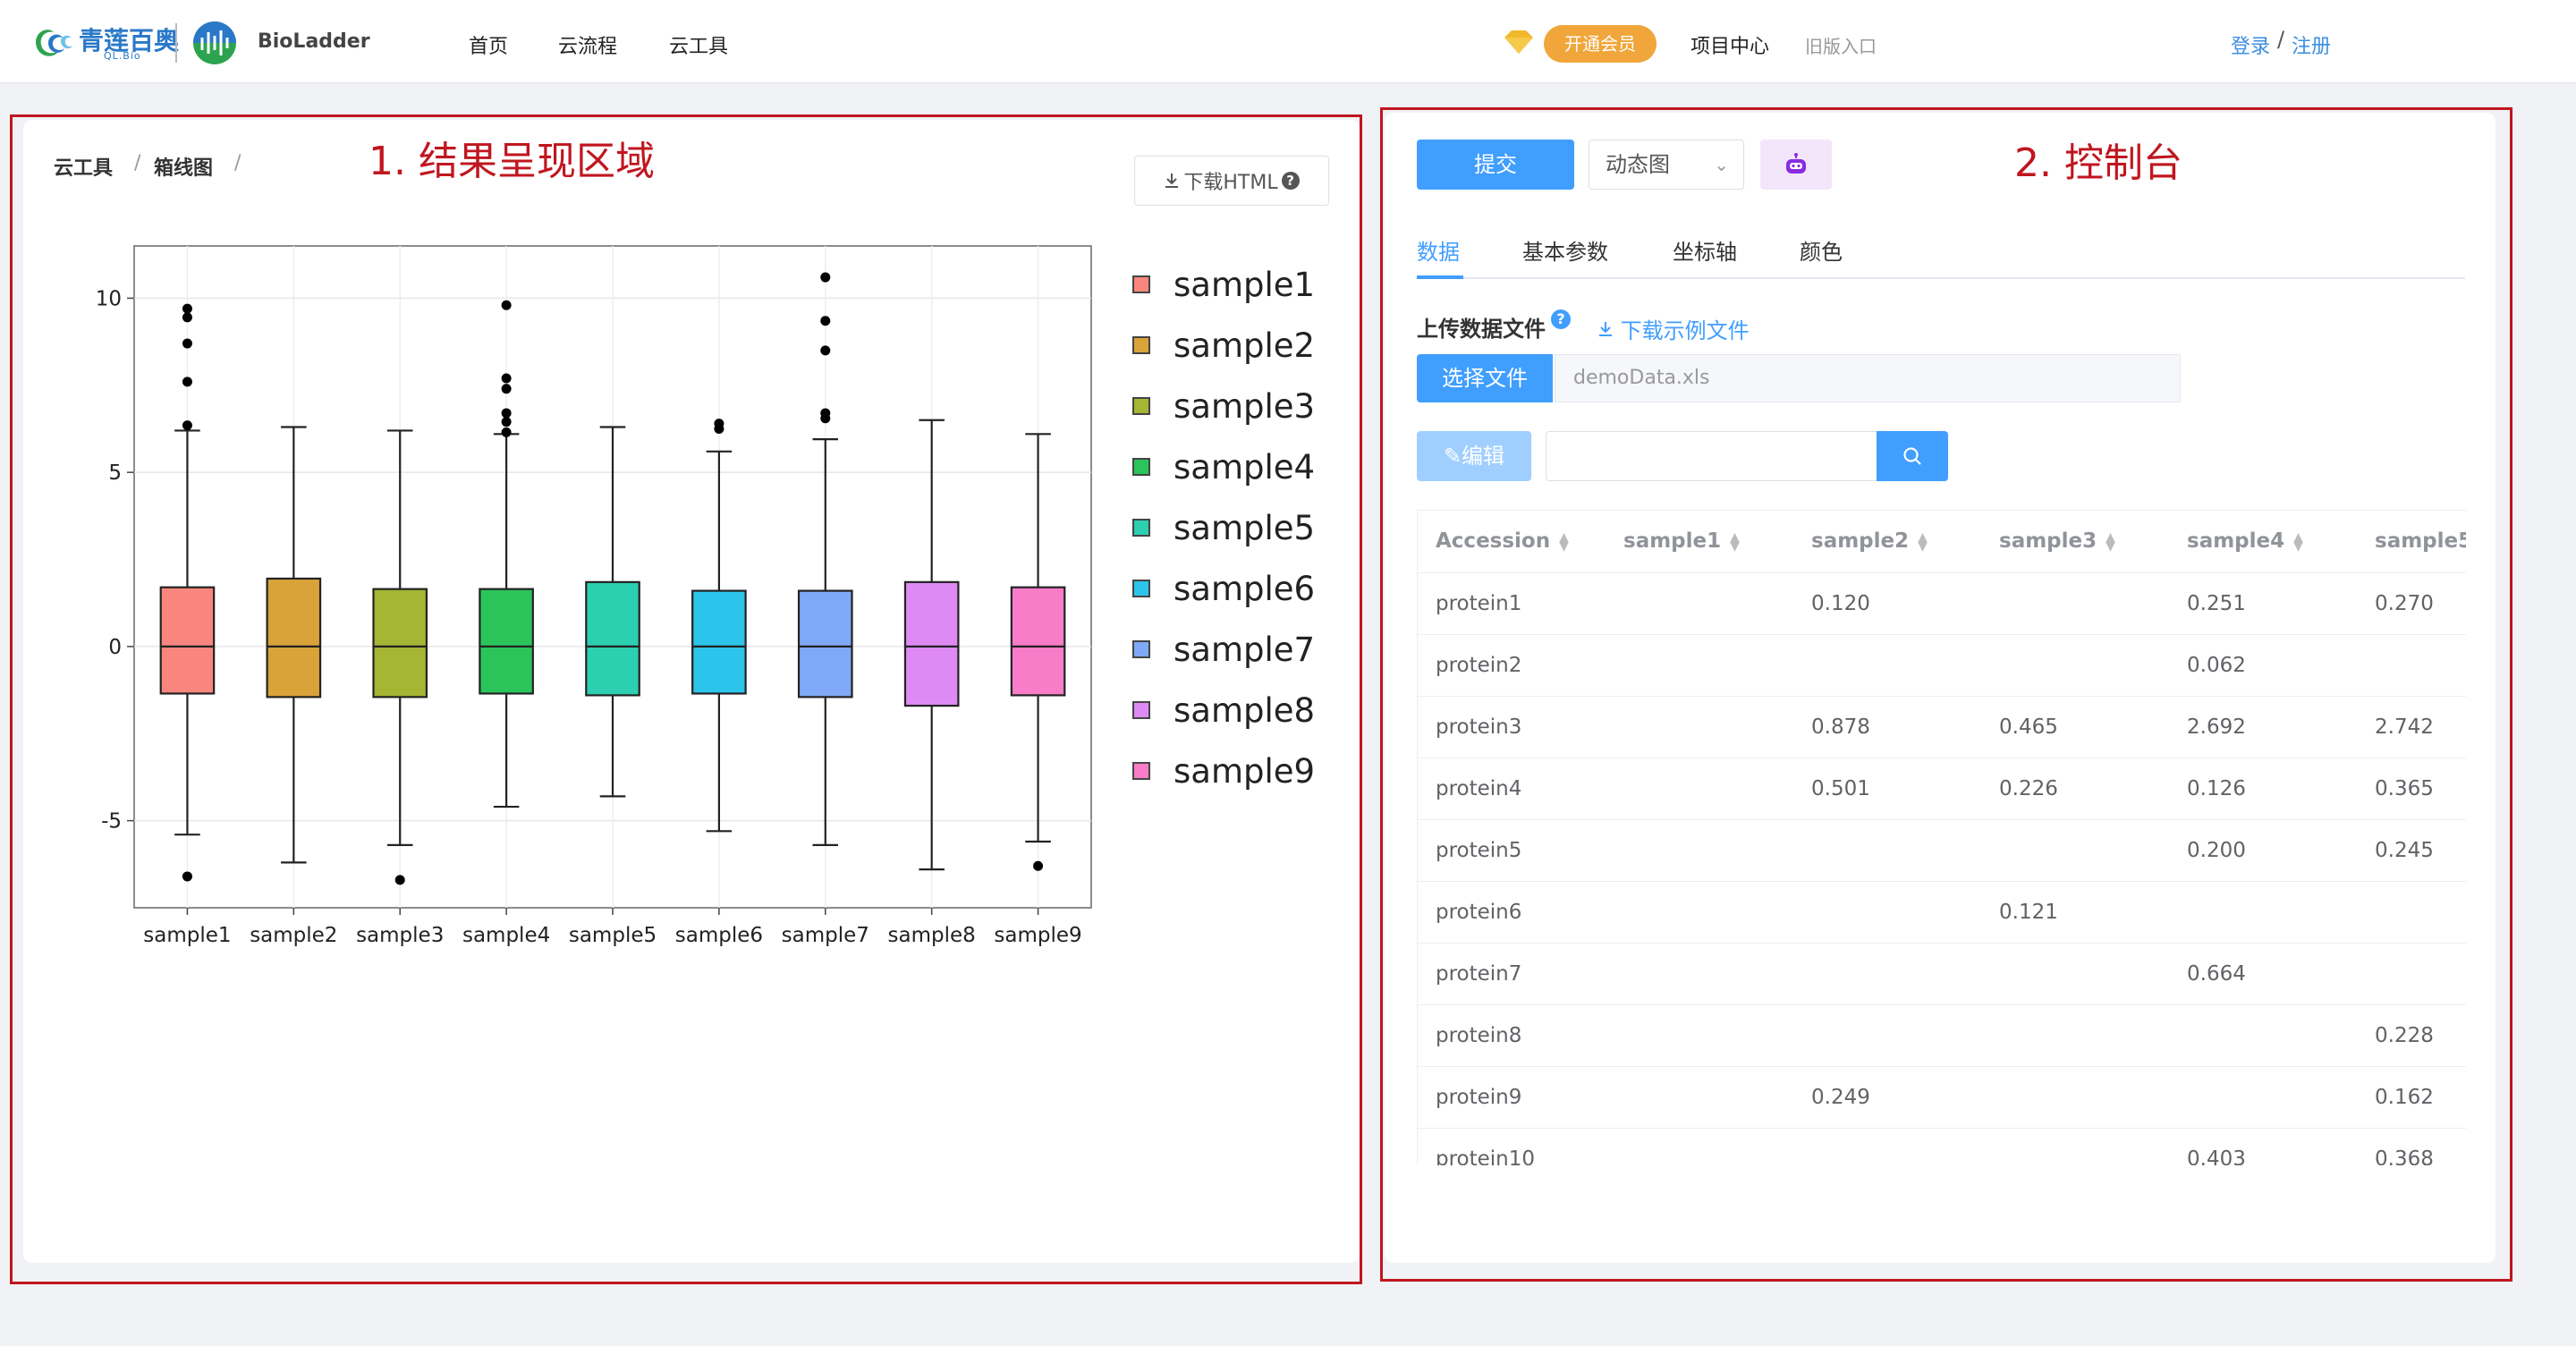  I want to click on choose-file-button: 选择文件, so click(1485, 378).